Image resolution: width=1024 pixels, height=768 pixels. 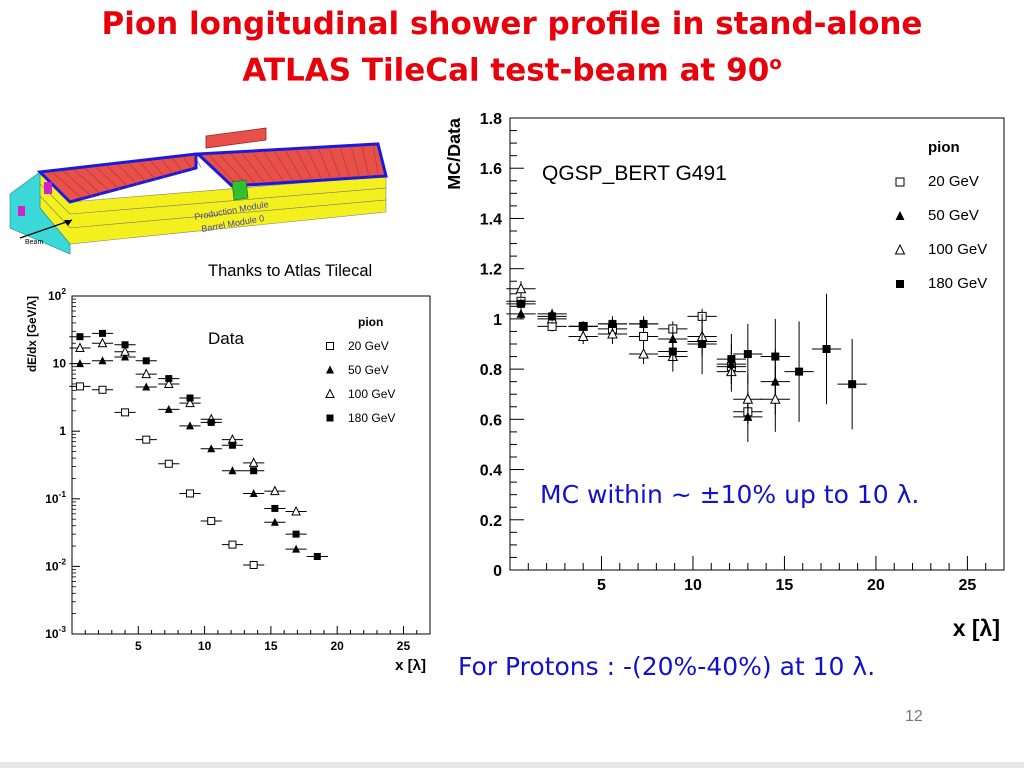 I want to click on legend-title: pion, so click(x=370, y=322).